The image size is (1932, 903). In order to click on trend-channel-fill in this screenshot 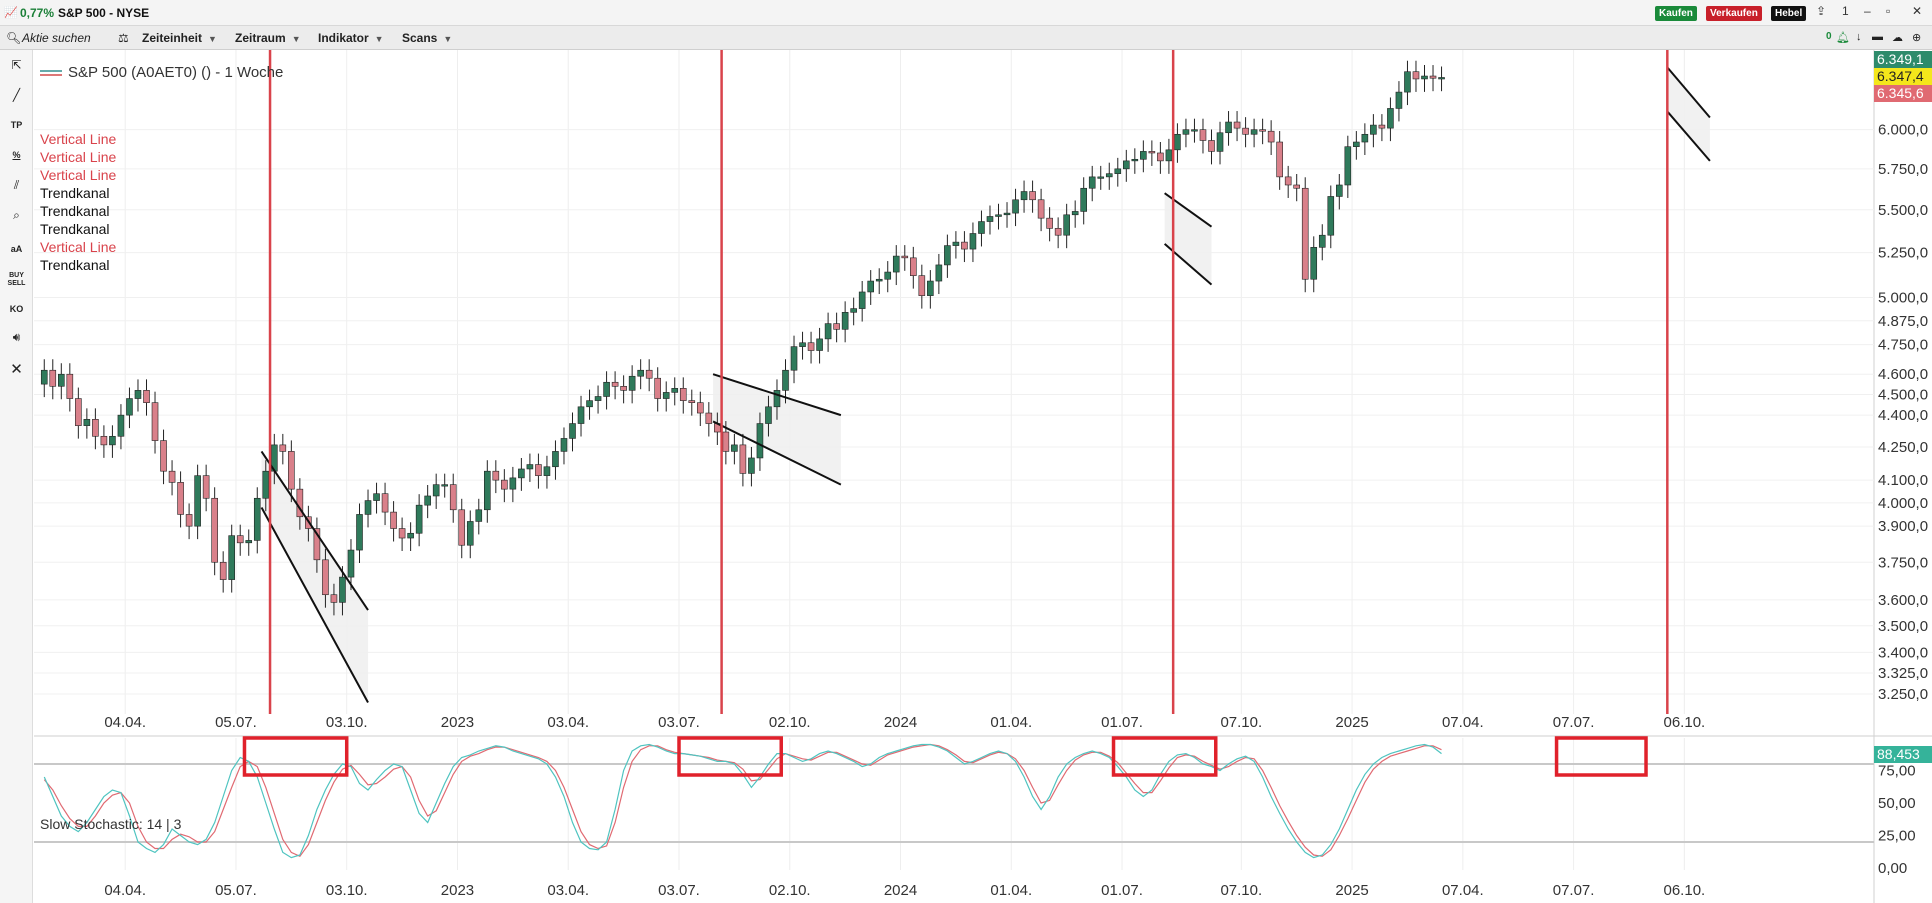, I will do `click(1688, 114)`.